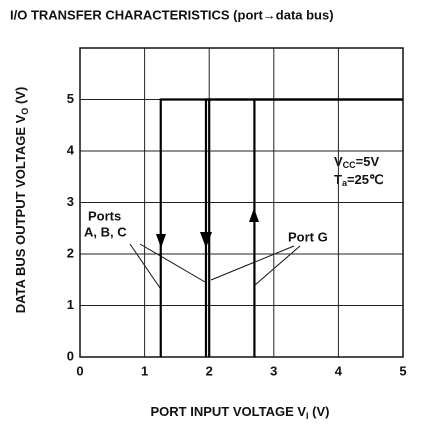 Image resolution: width=442 pixels, height=428 pixels. I want to click on x-label-main: PORT INPUT VOLTAGE V, so click(229, 411).